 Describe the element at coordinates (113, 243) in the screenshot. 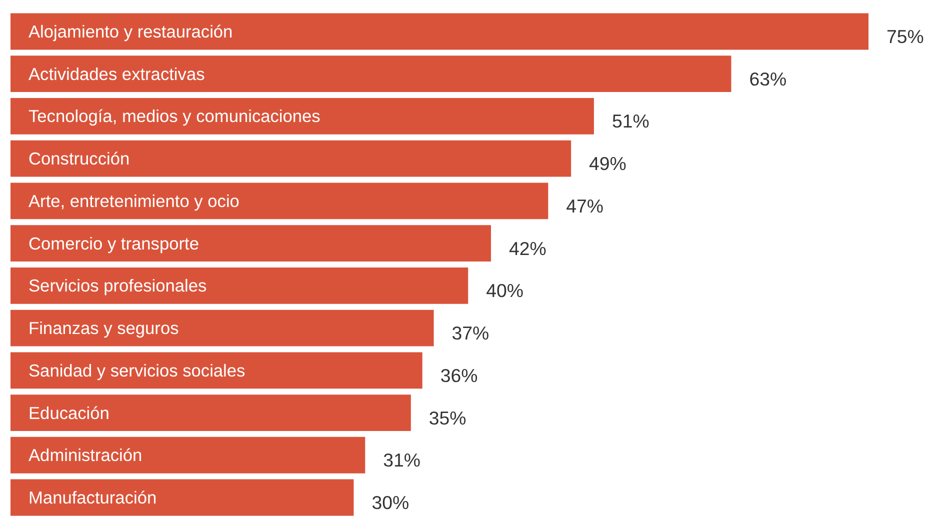

I see `y-tick-label: Comercio y transporte` at that location.